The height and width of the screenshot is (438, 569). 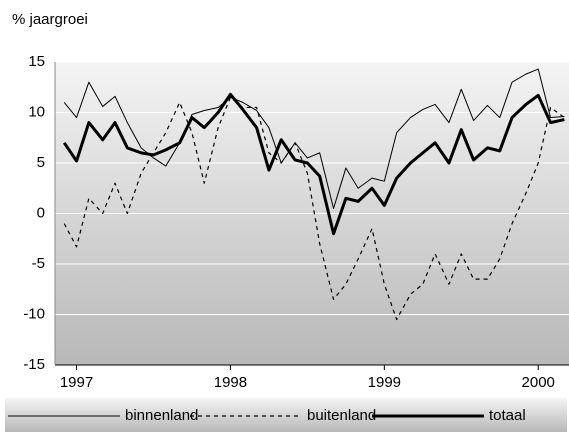 I want to click on legend-label: buitenland, so click(x=341, y=415).